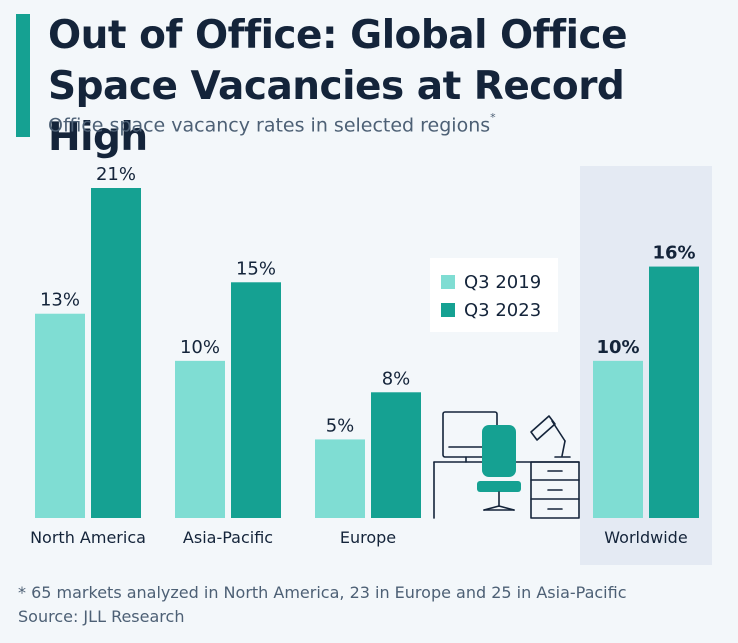  Describe the element at coordinates (340, 478) in the screenshot. I see `bar-europe-q3-2019` at that location.